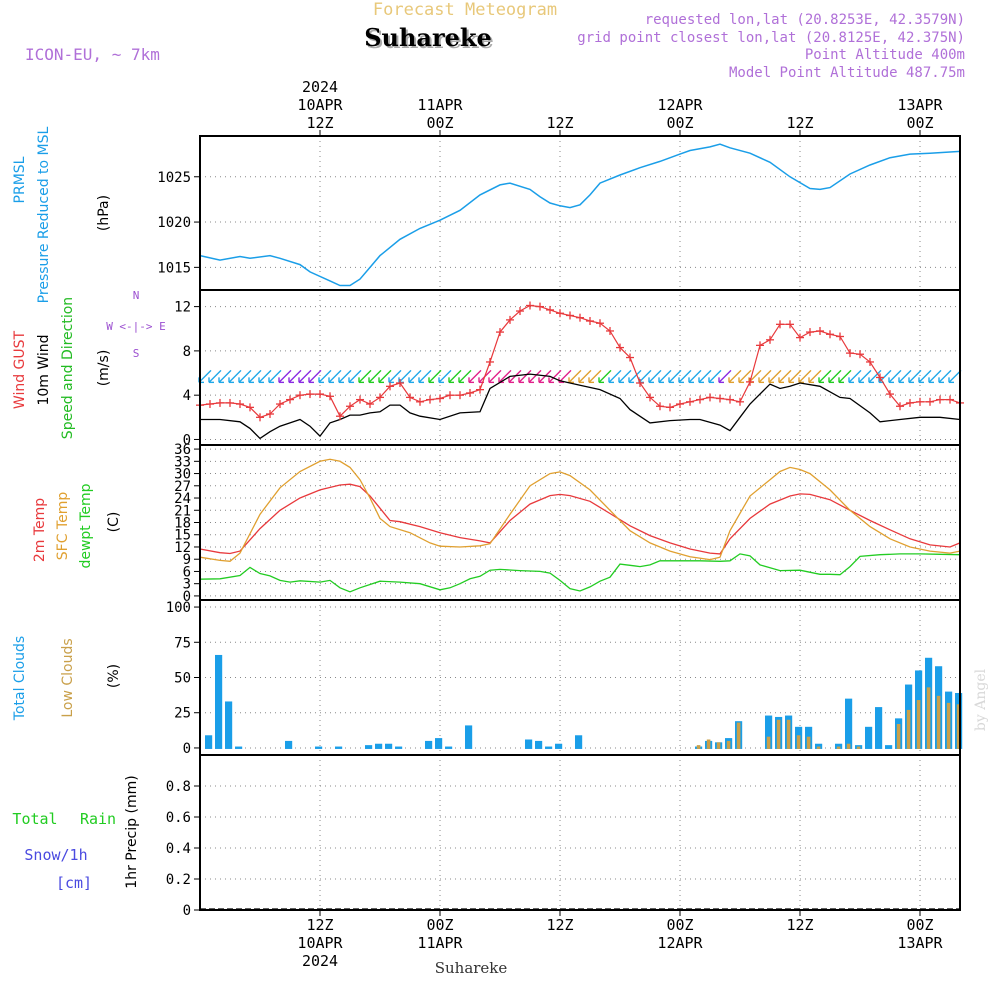  Describe the element at coordinates (439, 925) in the screenshot. I see `bottom-time-label: 00Z` at that location.